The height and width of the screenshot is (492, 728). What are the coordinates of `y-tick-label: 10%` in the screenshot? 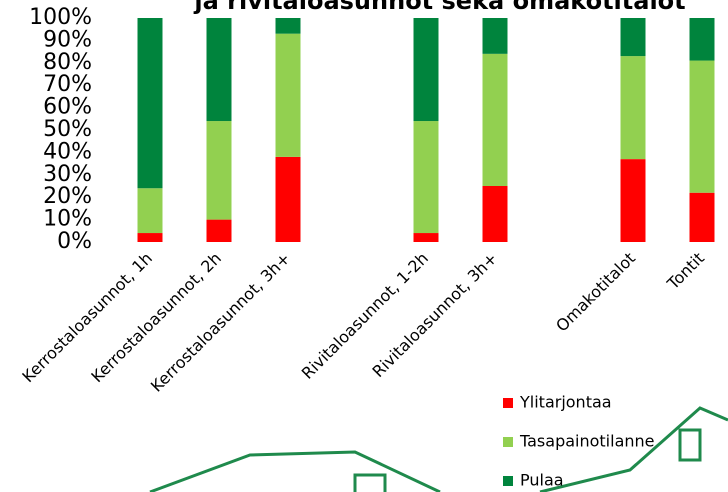 It's located at (67, 219).